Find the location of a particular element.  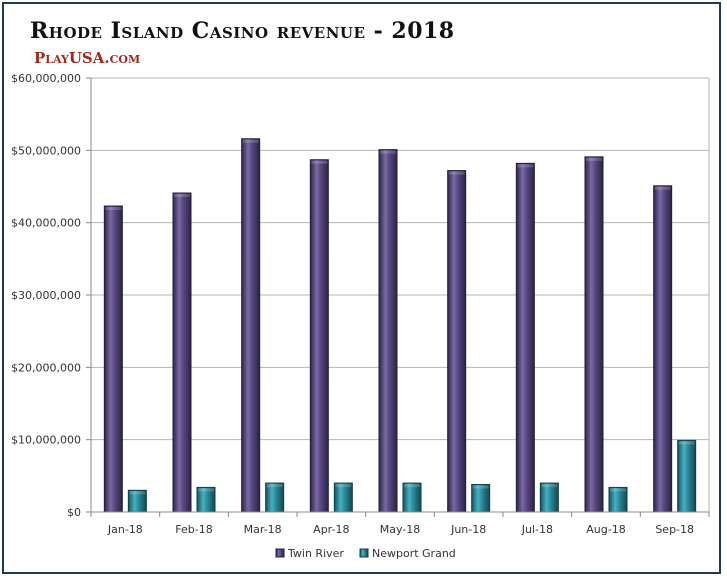

x-tick-label: Feb-18 is located at coordinates (193, 529).